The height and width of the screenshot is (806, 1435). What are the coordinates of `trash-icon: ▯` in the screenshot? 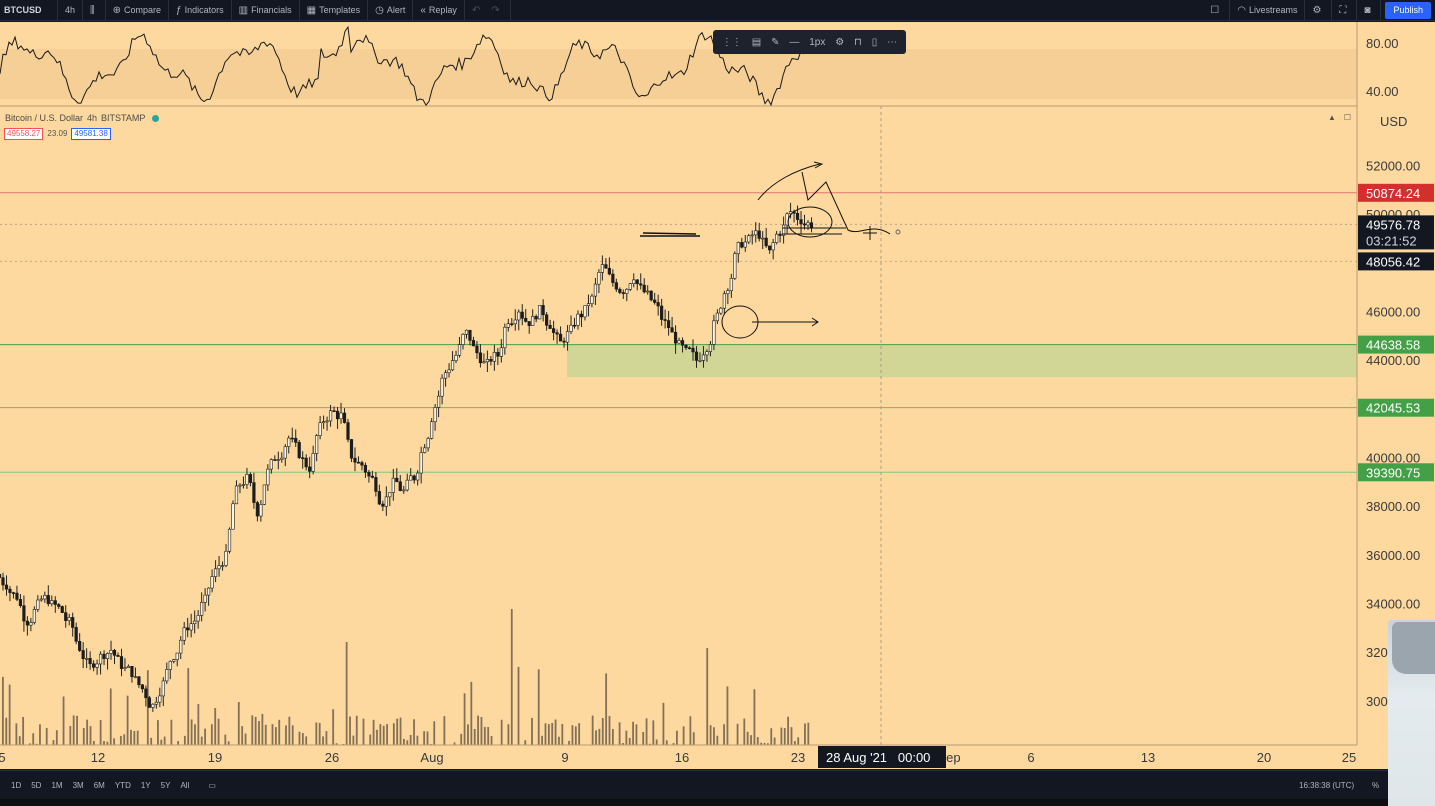 It's located at (874, 42).